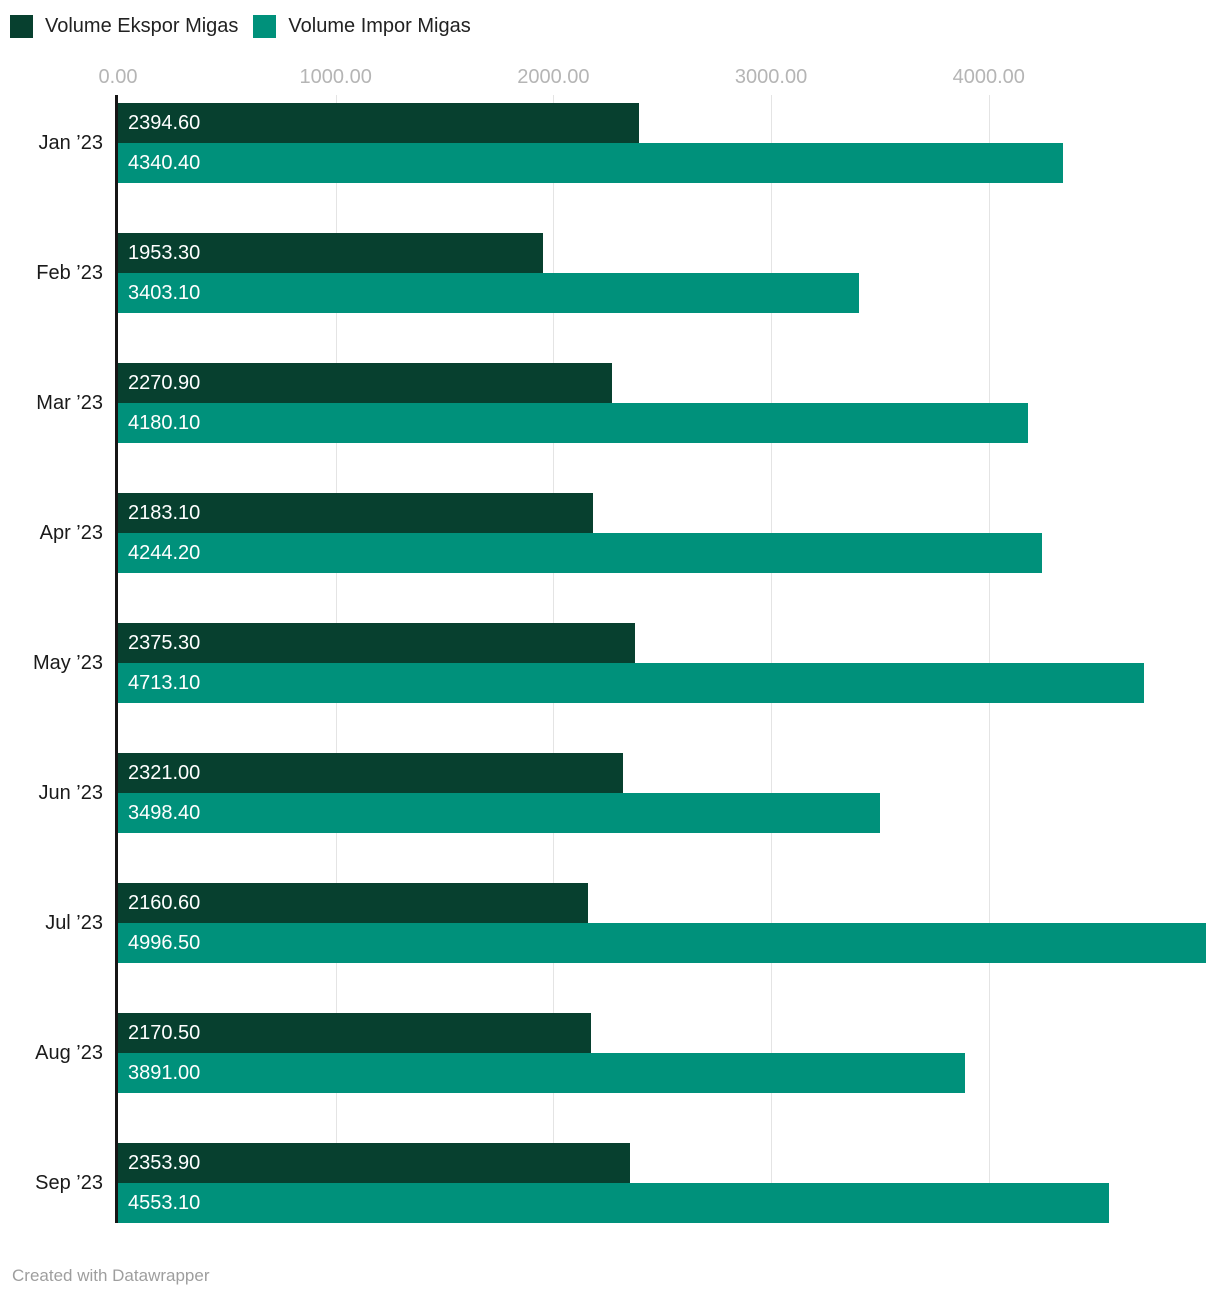  What do you see at coordinates (377, 643) in the screenshot?
I see `bar-ekspor: 2375.30` at bounding box center [377, 643].